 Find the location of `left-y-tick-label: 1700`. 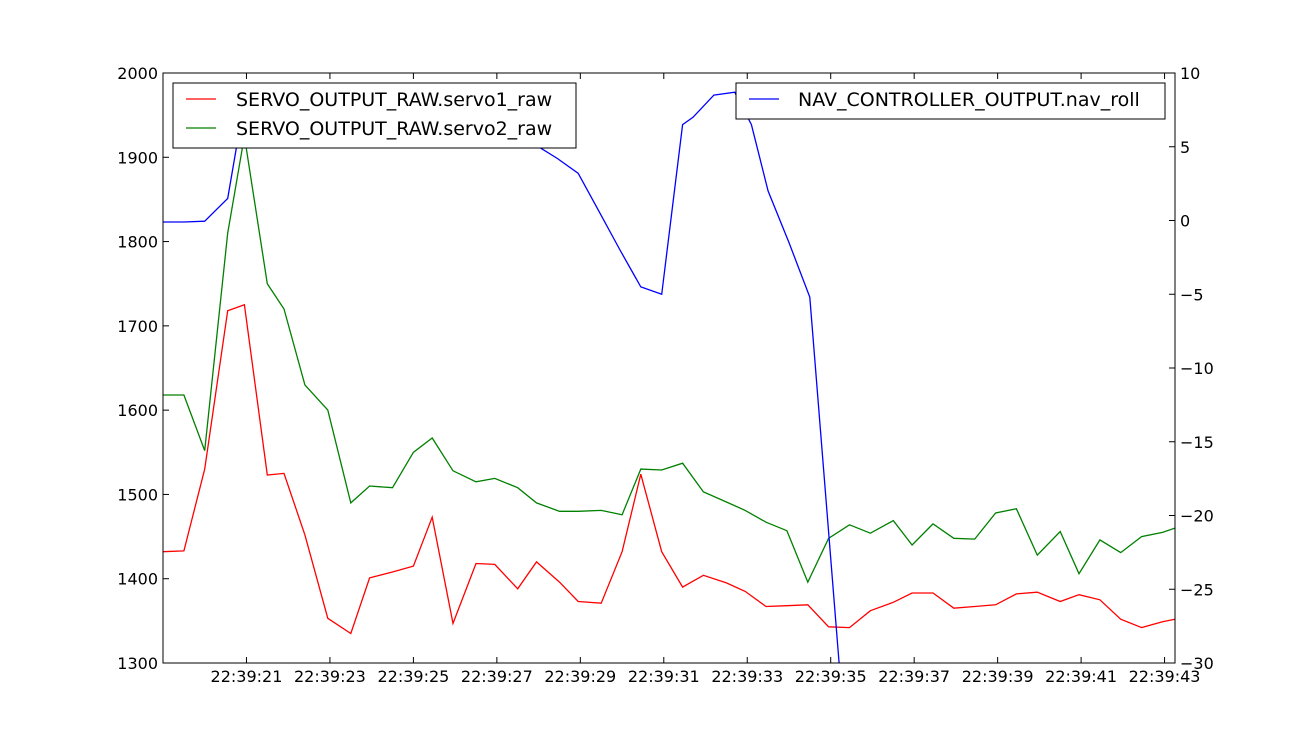

left-y-tick-label: 1700 is located at coordinates (137, 326).